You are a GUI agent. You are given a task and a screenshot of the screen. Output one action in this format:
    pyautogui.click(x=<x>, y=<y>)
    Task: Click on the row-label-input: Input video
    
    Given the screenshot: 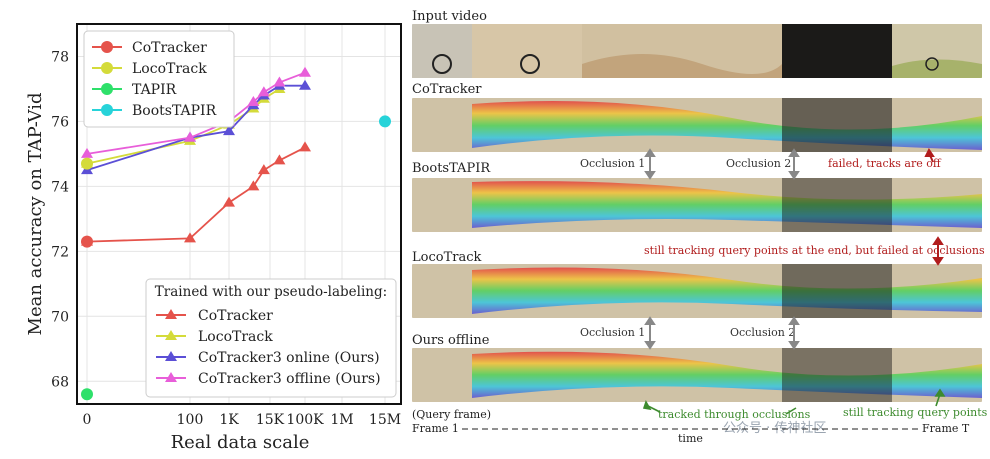 What is the action you would take?
    pyautogui.click(x=449, y=16)
    